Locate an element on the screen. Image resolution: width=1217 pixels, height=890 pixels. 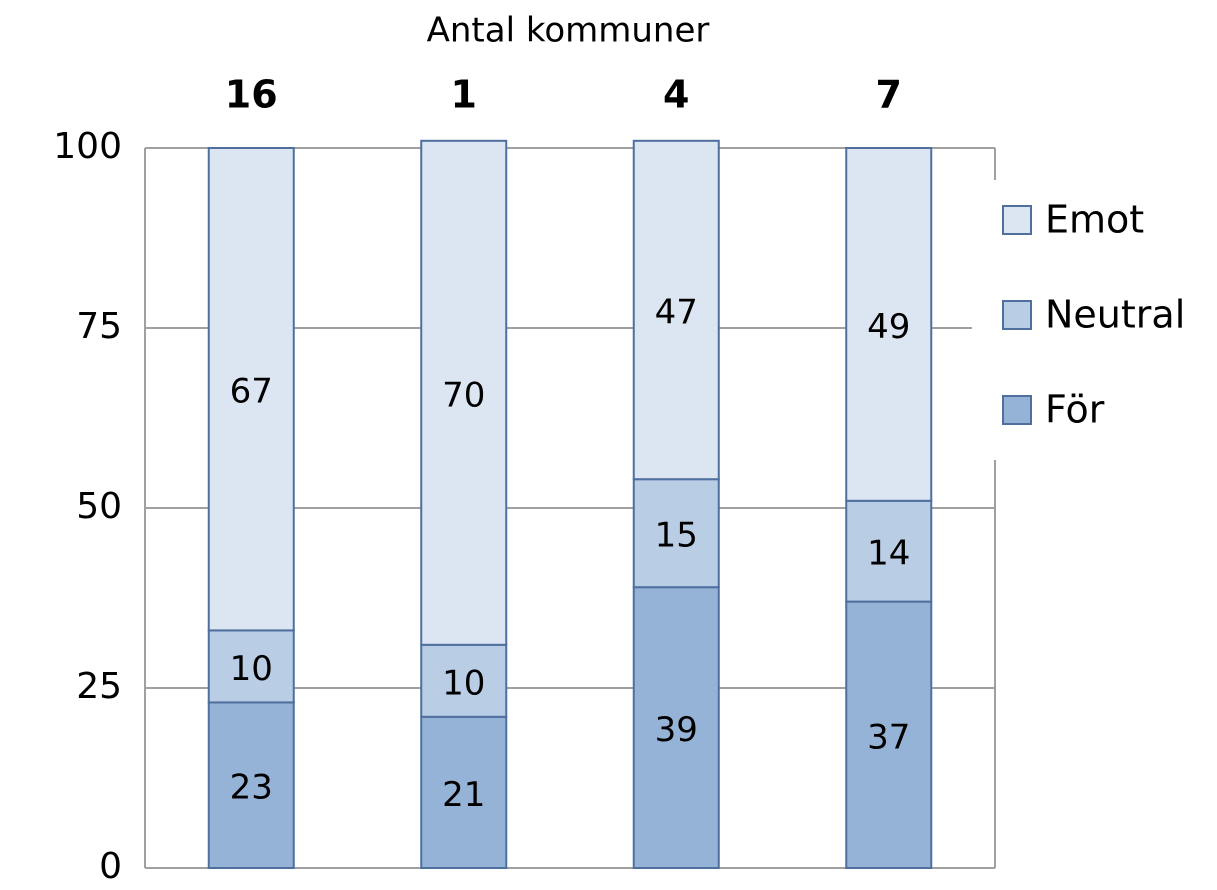
category-label: 4 is located at coordinates (676, 95).